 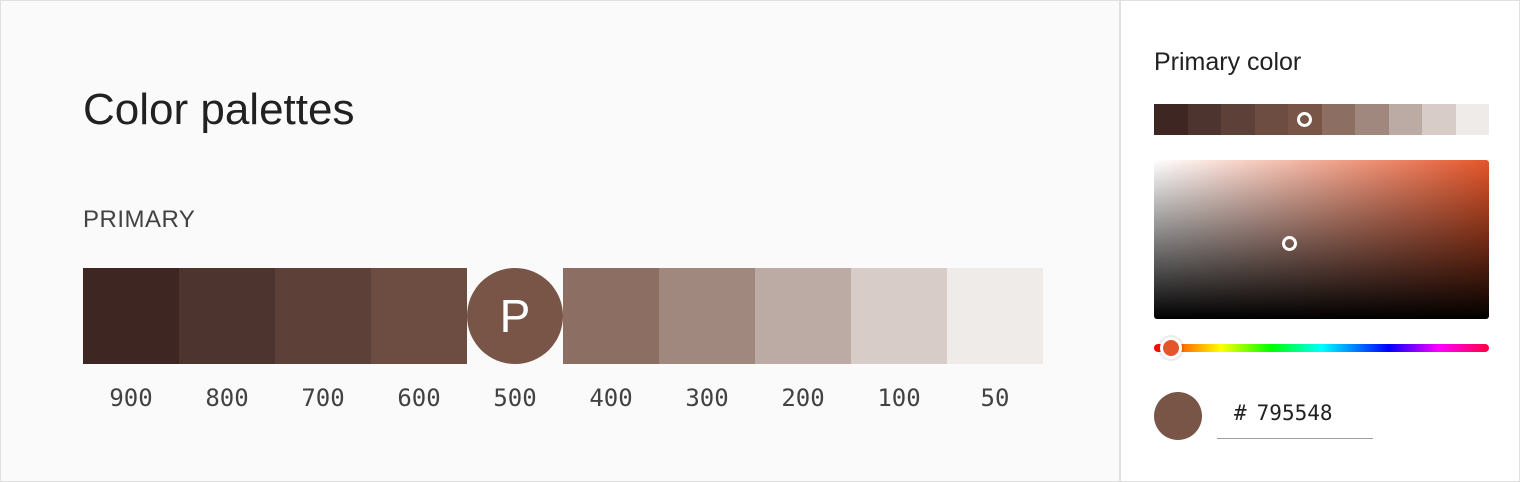 I want to click on saturation-value-marker, so click(x=1289, y=243).